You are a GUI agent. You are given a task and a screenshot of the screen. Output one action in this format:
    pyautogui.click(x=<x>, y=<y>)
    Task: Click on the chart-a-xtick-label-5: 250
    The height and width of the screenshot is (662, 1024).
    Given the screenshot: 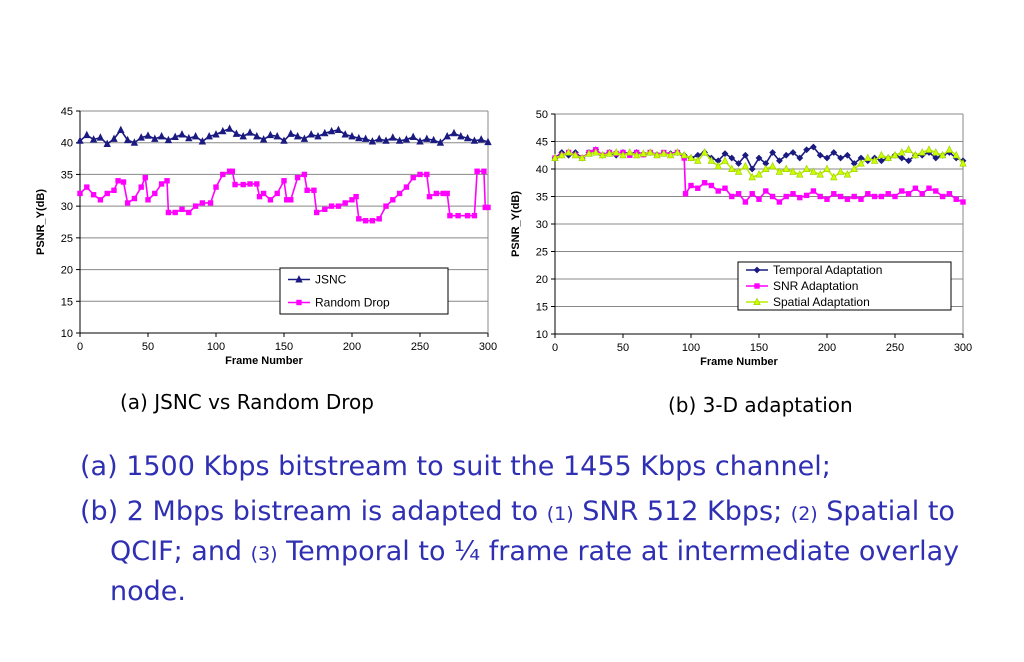 What is the action you would take?
    pyautogui.click(x=420, y=347)
    